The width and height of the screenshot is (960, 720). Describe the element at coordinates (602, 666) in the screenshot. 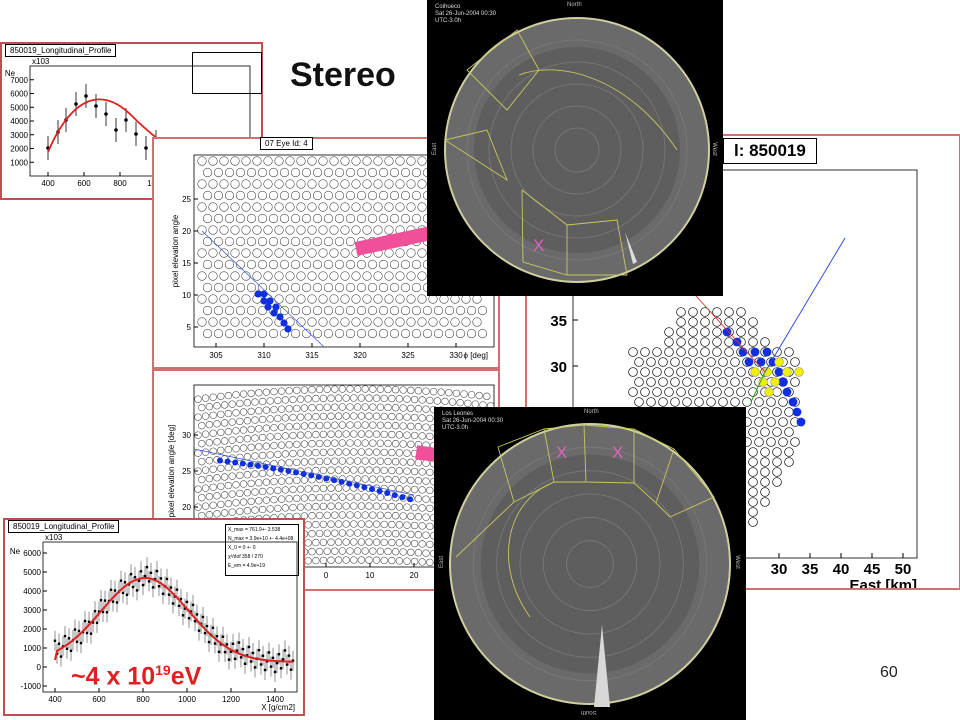

I see `tower` at that location.